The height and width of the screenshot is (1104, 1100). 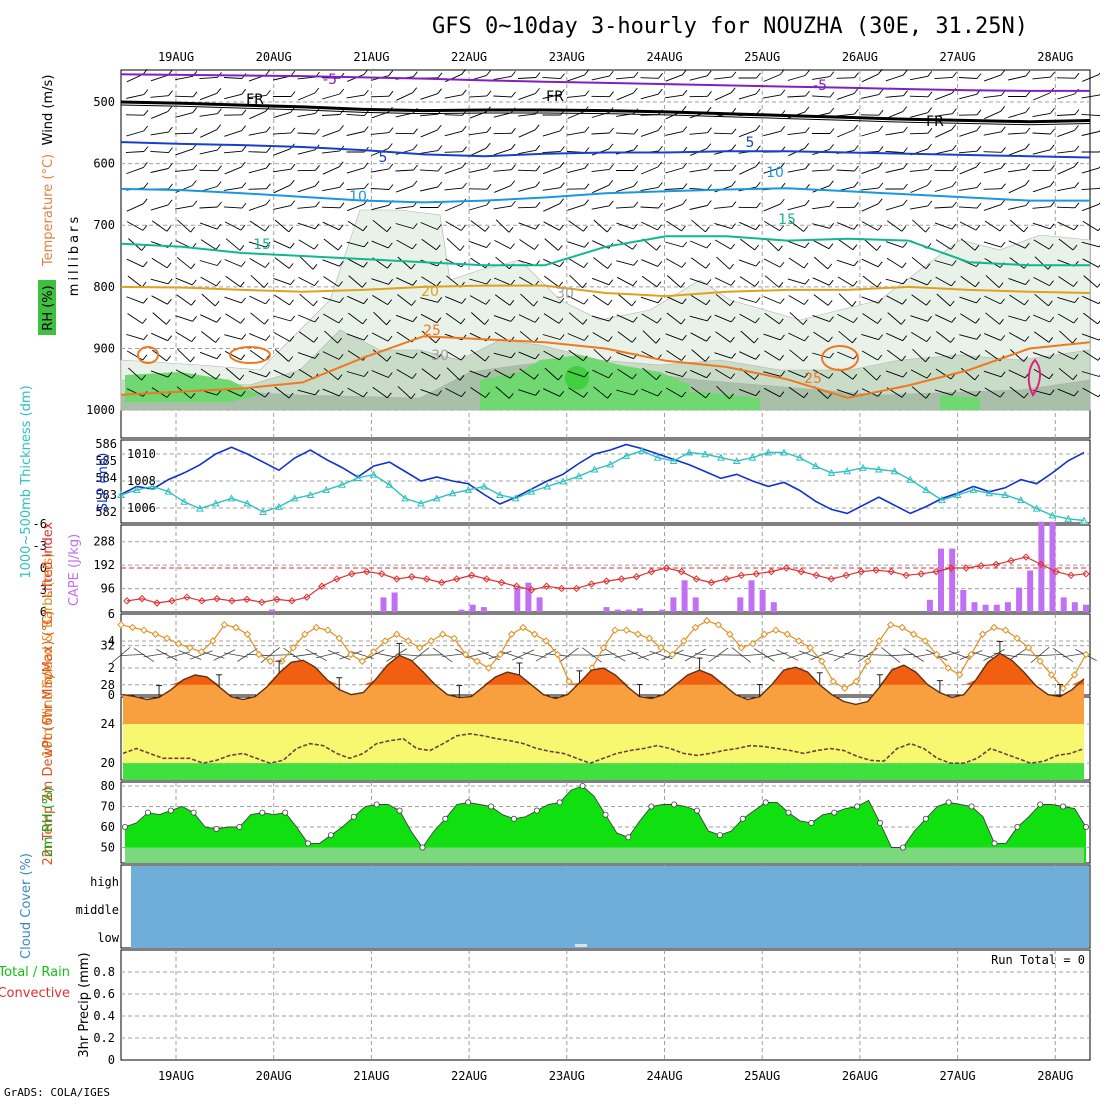 What do you see at coordinates (820, 86) in the screenshot?
I see `contour-label: -5` at bounding box center [820, 86].